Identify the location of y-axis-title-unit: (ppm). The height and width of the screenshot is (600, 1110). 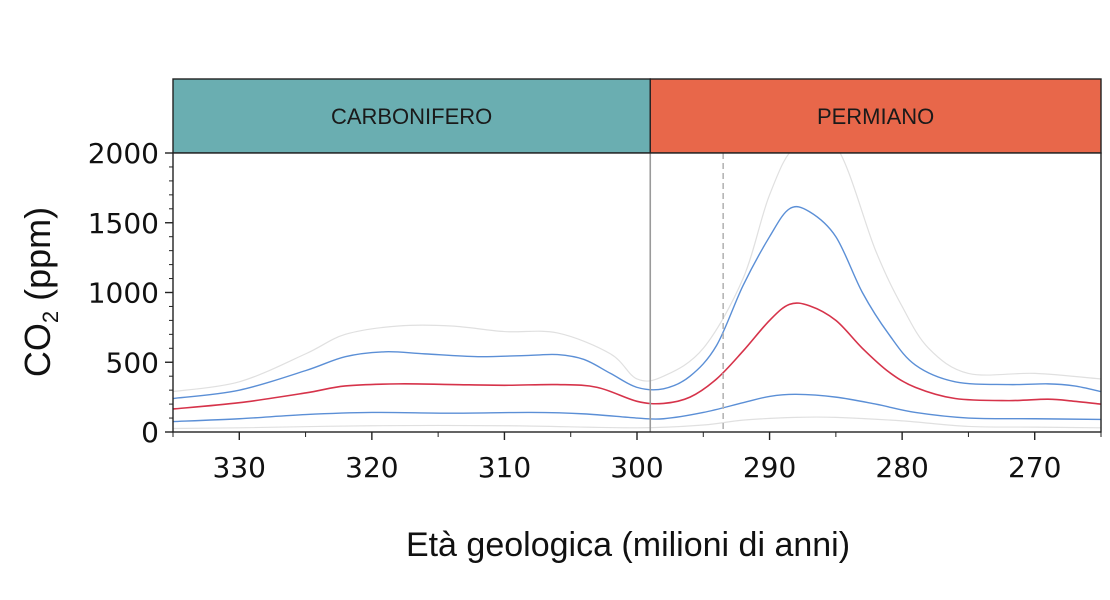
(37, 259).